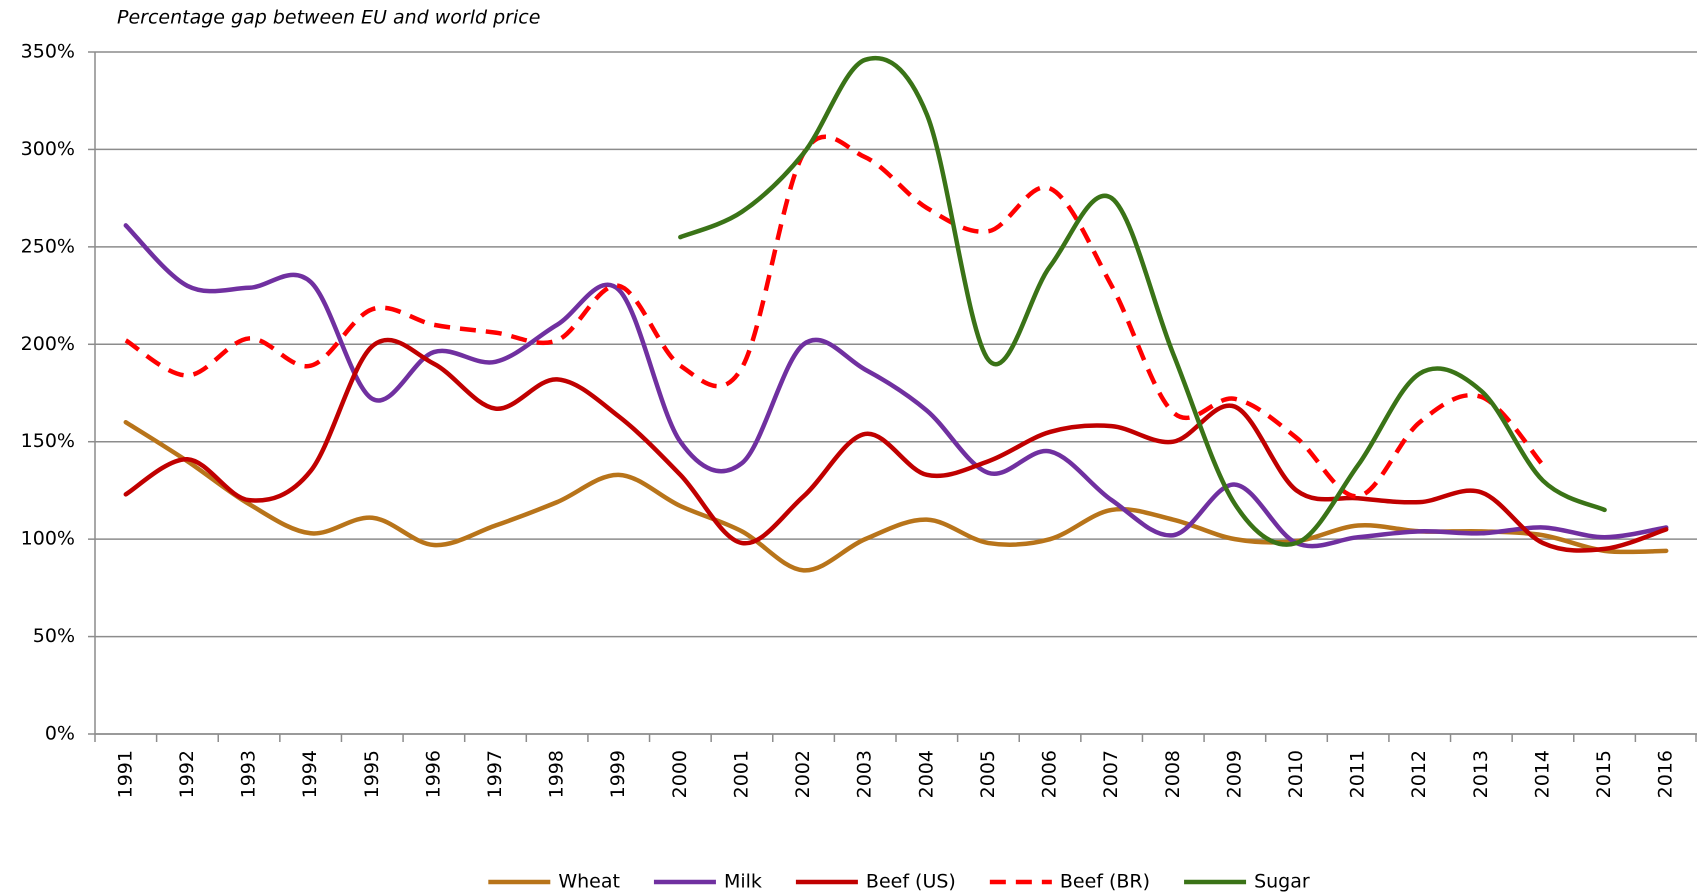  I want to click on x-tick-label: 2003, so click(865, 774).